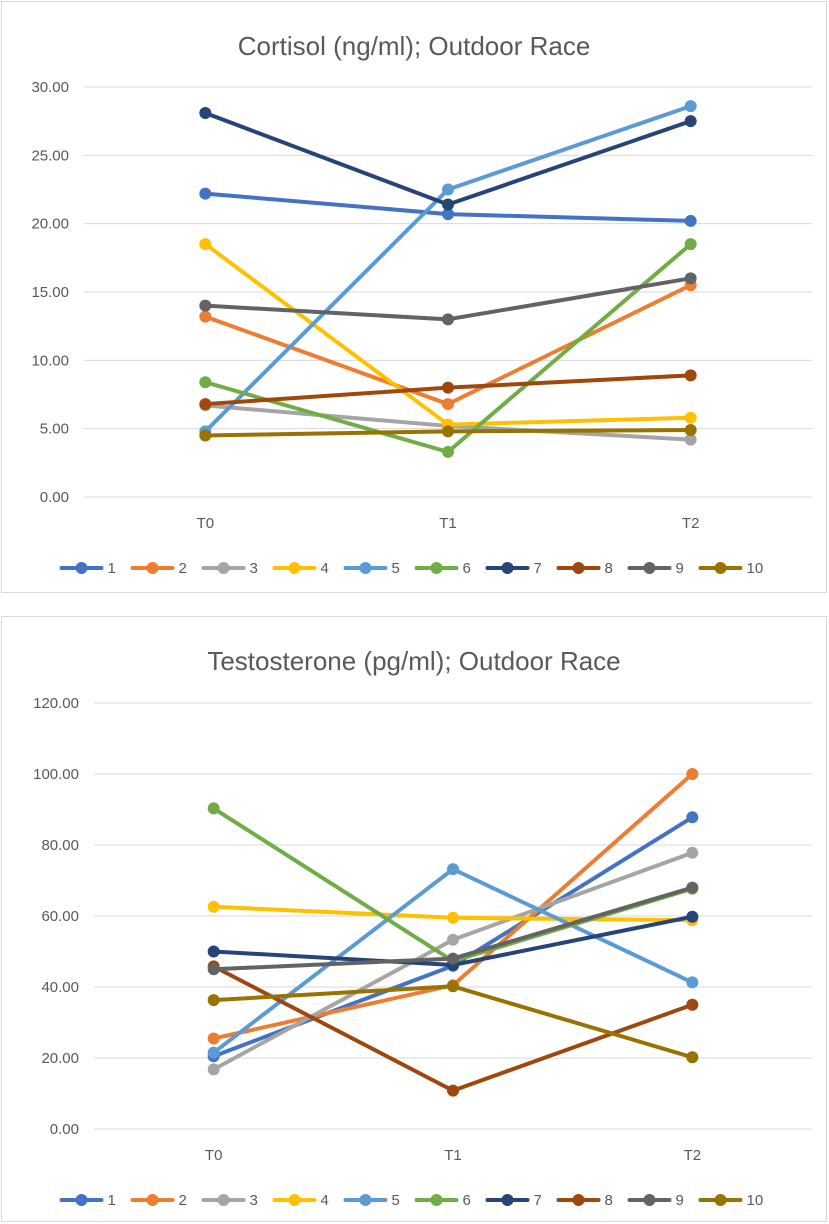 The image size is (829, 1224). I want to click on y-tick-label: 100.00, so click(56, 774).